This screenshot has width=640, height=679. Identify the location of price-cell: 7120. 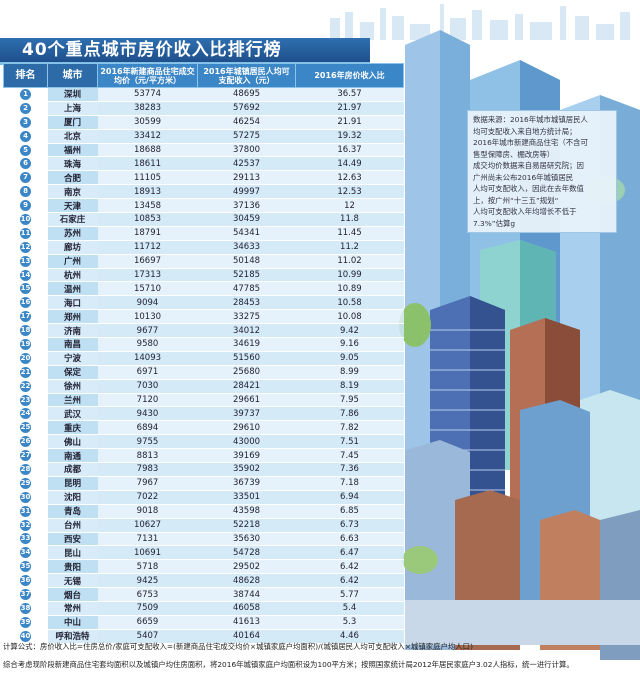
(147, 400).